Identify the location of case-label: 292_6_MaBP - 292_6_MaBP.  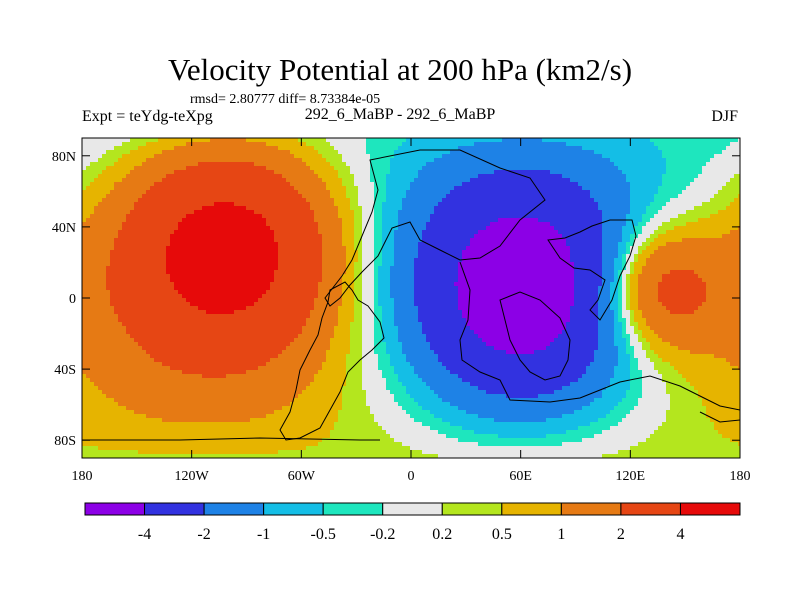
(400, 114).